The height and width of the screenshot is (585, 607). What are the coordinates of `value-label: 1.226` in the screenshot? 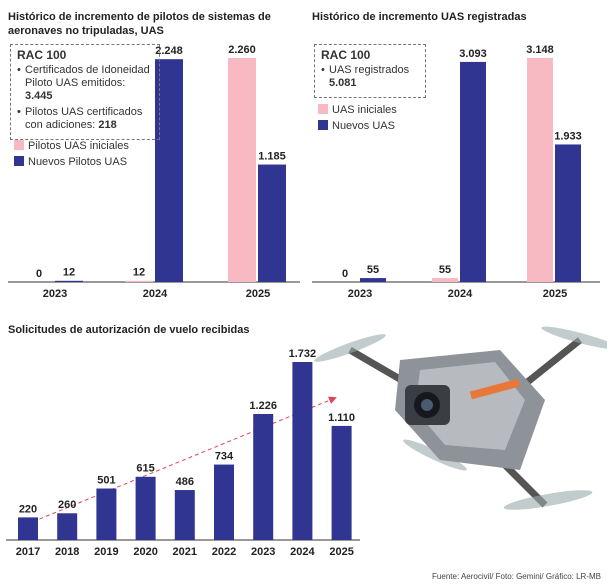 It's located at (263, 406).